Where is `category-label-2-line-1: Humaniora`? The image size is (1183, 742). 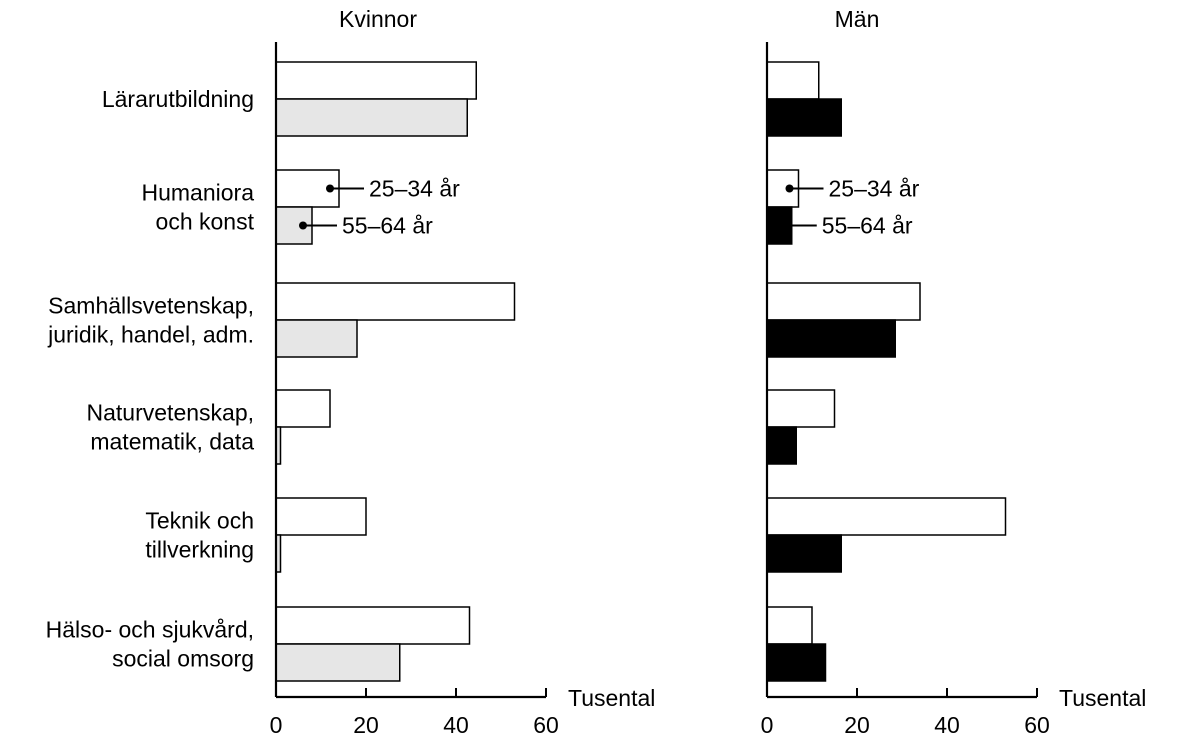 category-label-2-line-1: Humaniora is located at coordinates (198, 193).